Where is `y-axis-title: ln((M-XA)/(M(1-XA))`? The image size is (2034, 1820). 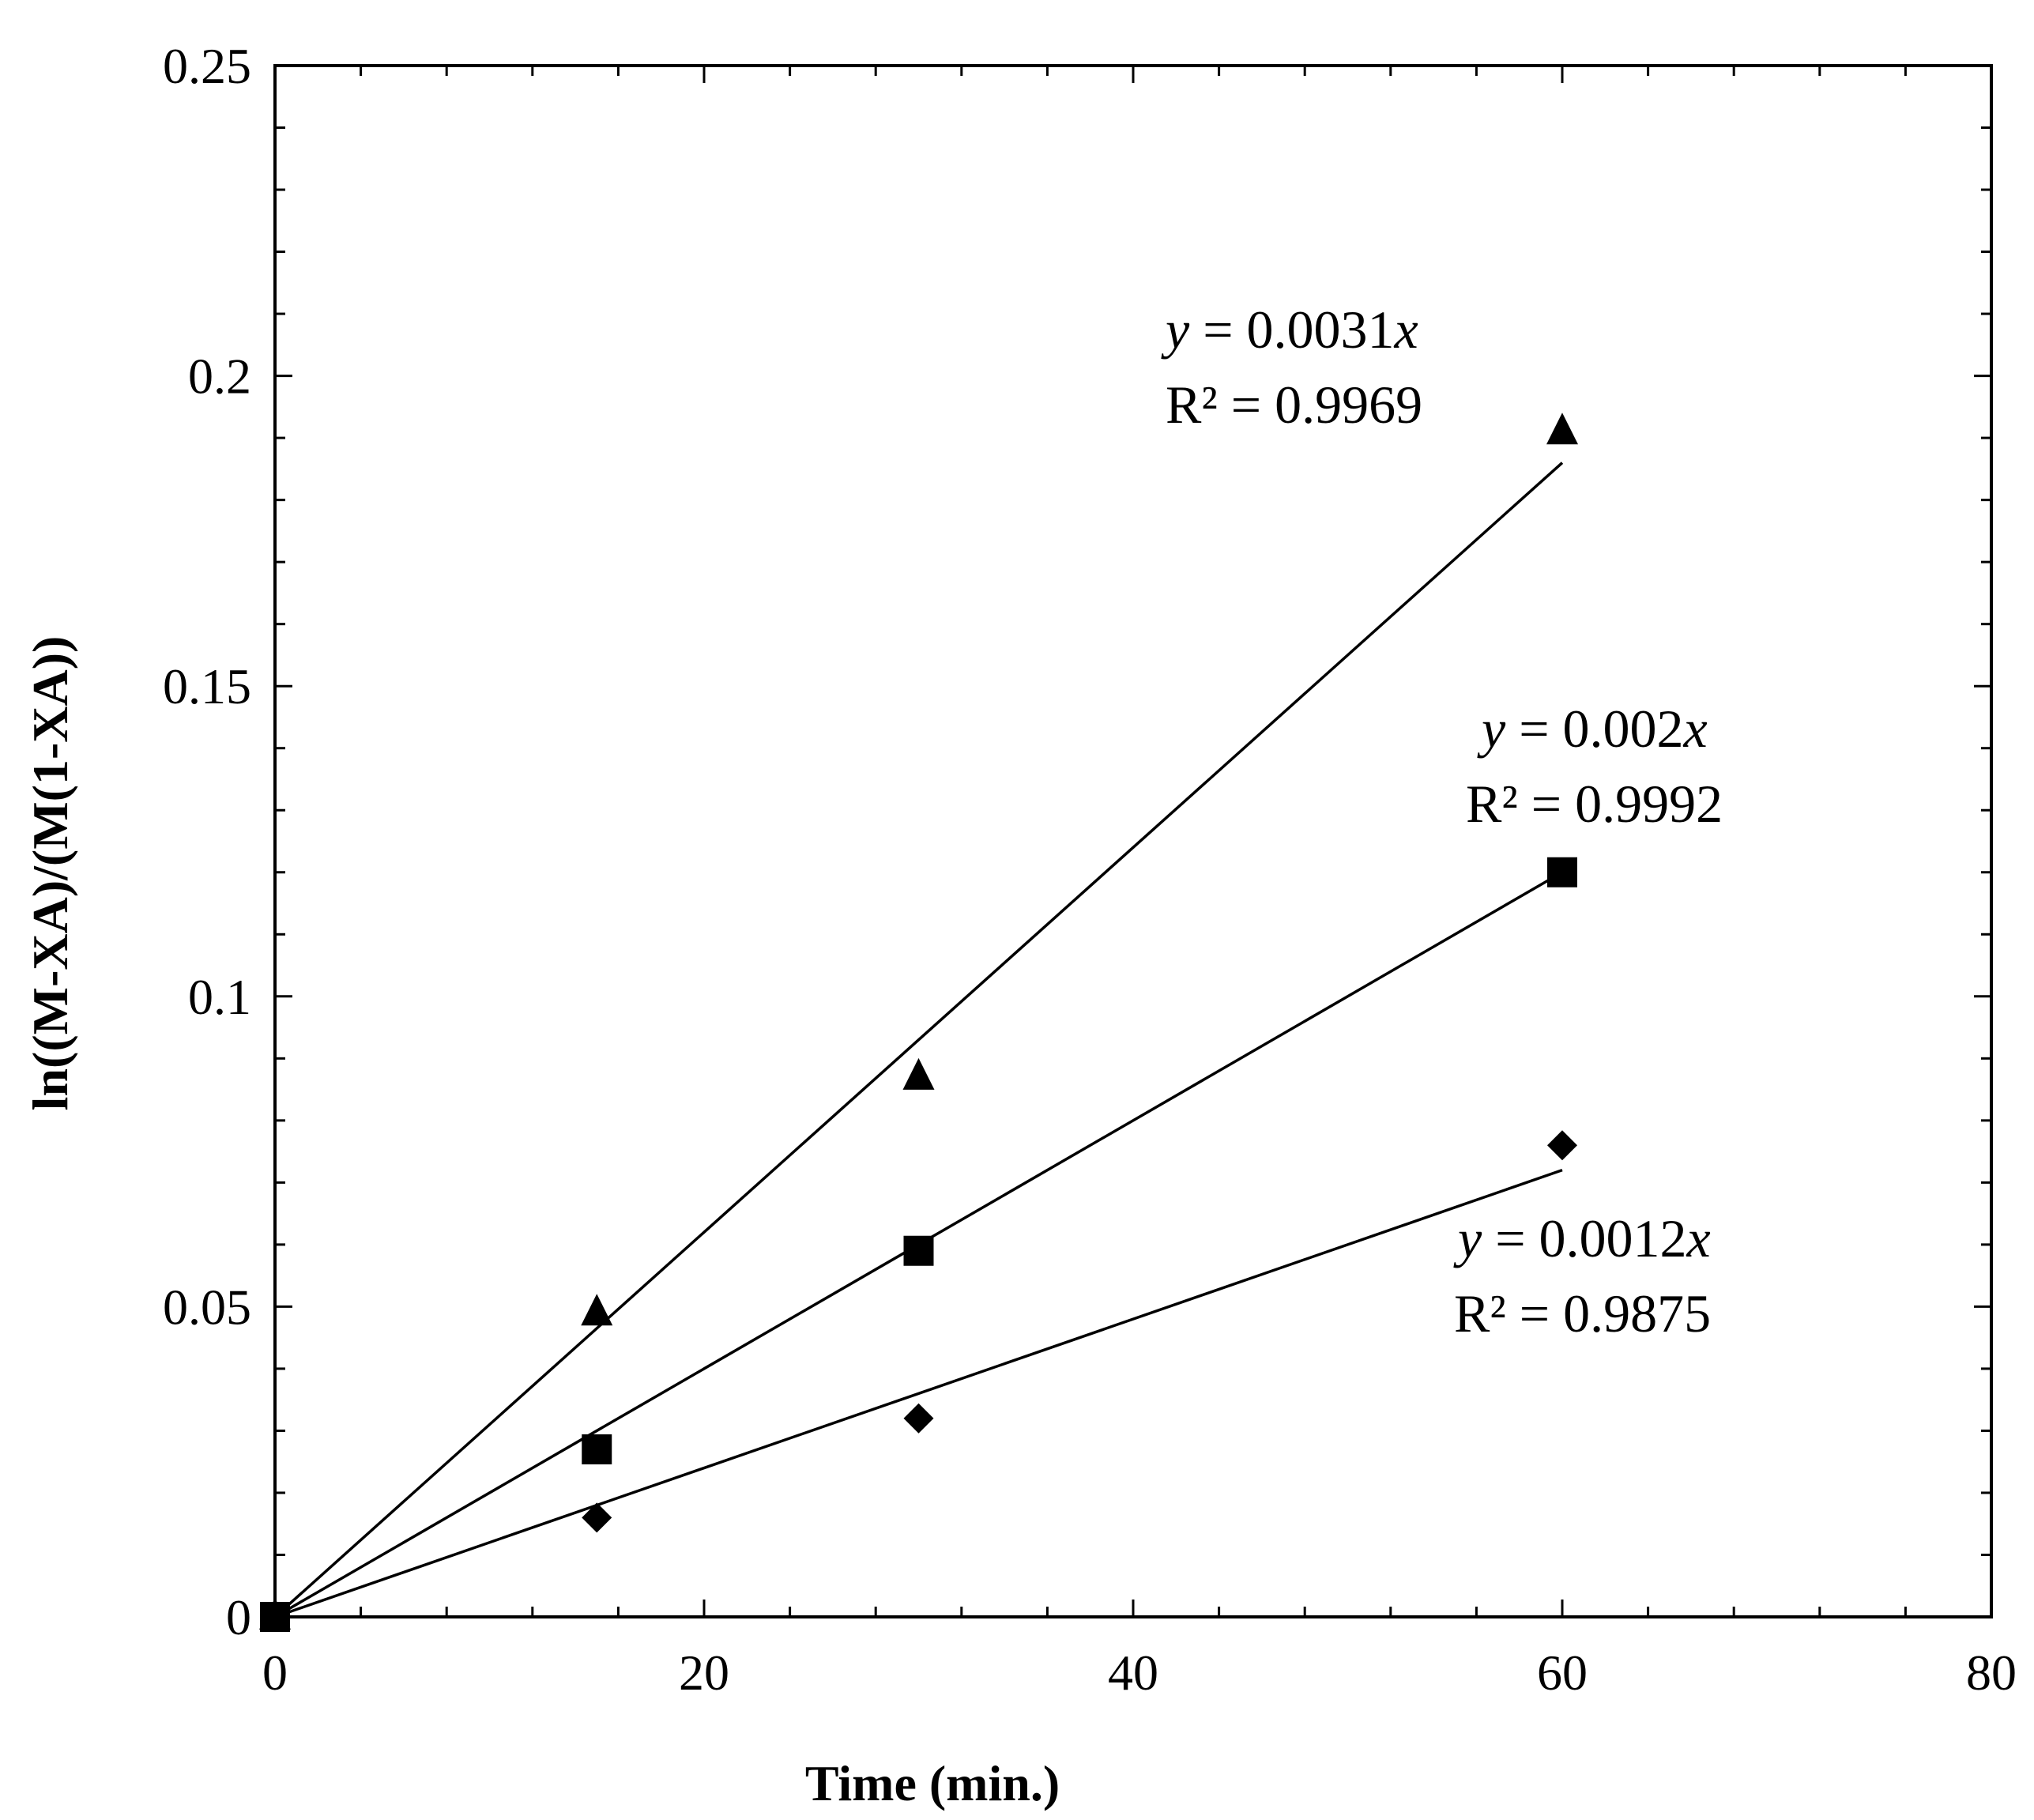
y-axis-title: ln((M-XA)/(M(1-XA)) is located at coordinates (50, 873).